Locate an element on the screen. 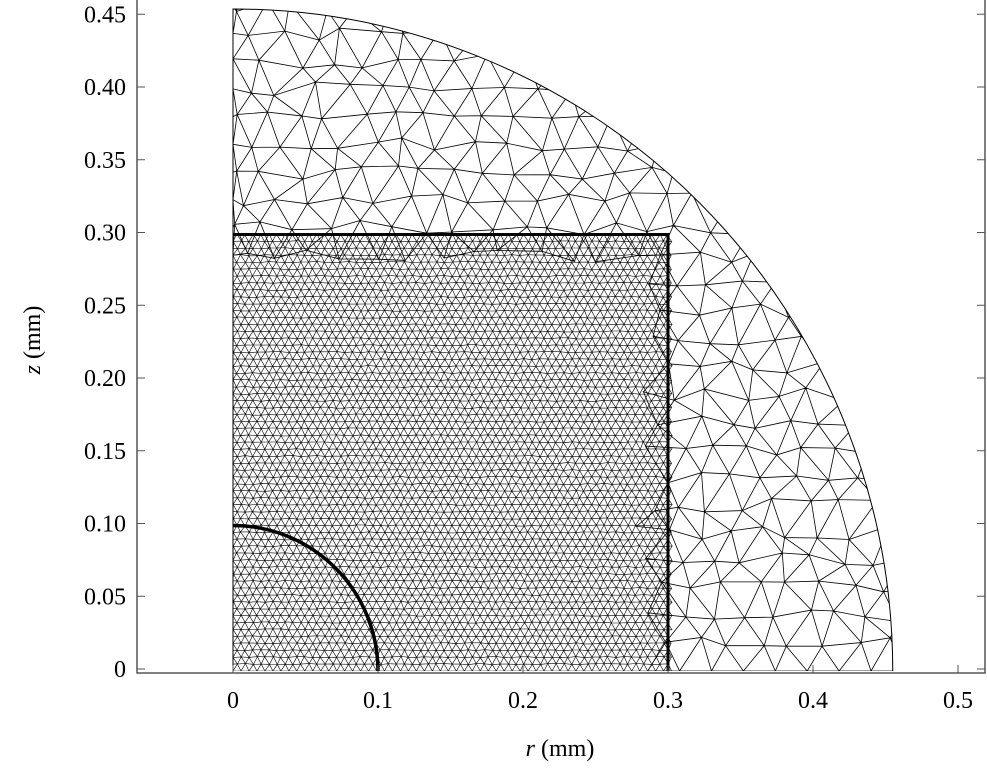  y-tick-label: 0.05 is located at coordinates (105, 597).